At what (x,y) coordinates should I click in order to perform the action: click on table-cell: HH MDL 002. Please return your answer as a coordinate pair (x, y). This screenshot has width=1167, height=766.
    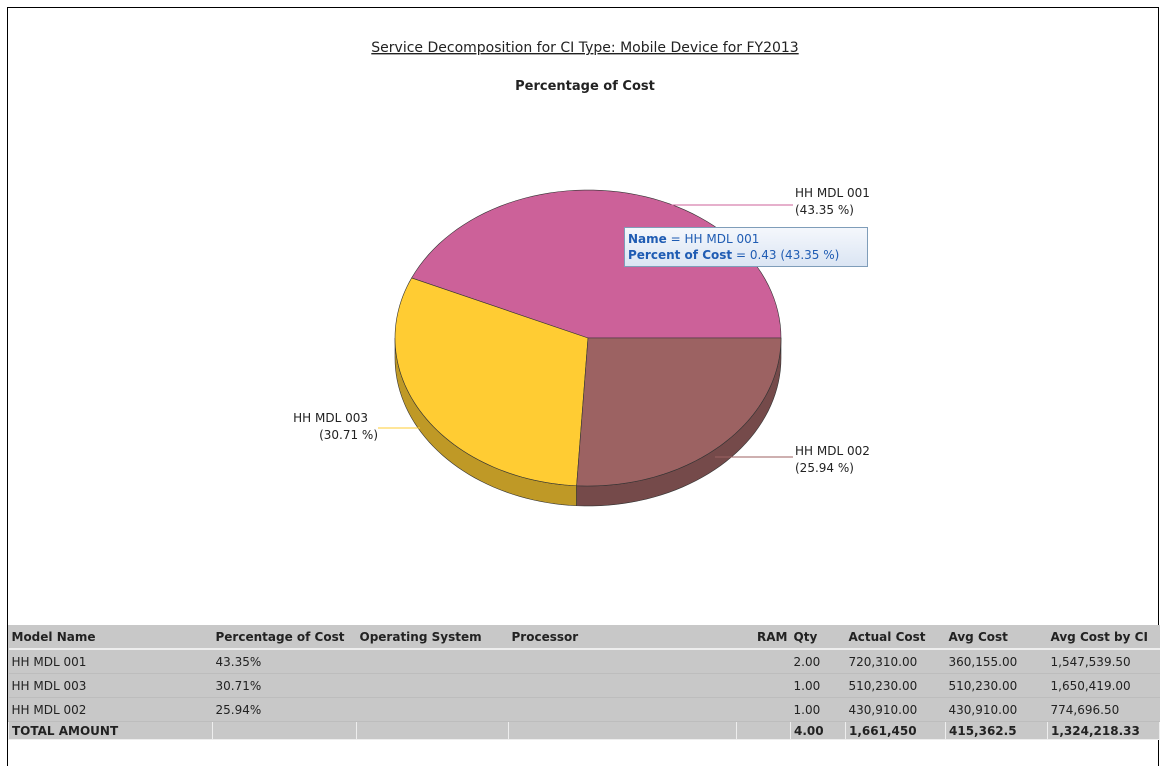
    Looking at the image, I should click on (110, 709).